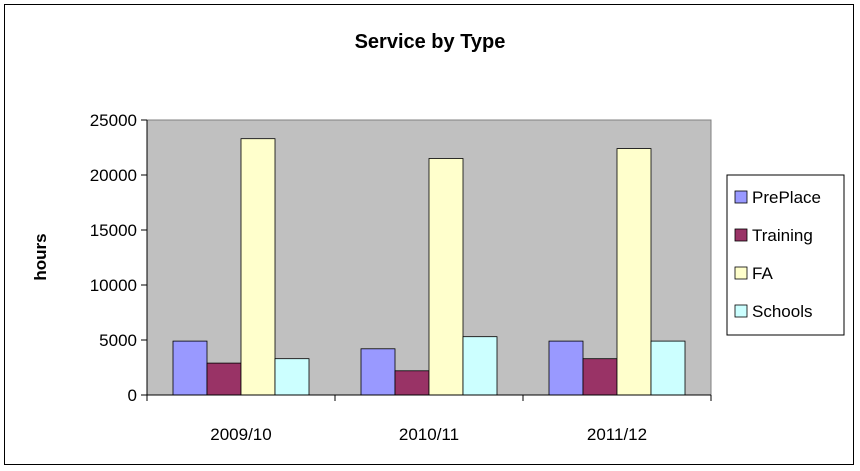  What do you see at coordinates (782, 311) in the screenshot?
I see `legend-label: Schools` at bounding box center [782, 311].